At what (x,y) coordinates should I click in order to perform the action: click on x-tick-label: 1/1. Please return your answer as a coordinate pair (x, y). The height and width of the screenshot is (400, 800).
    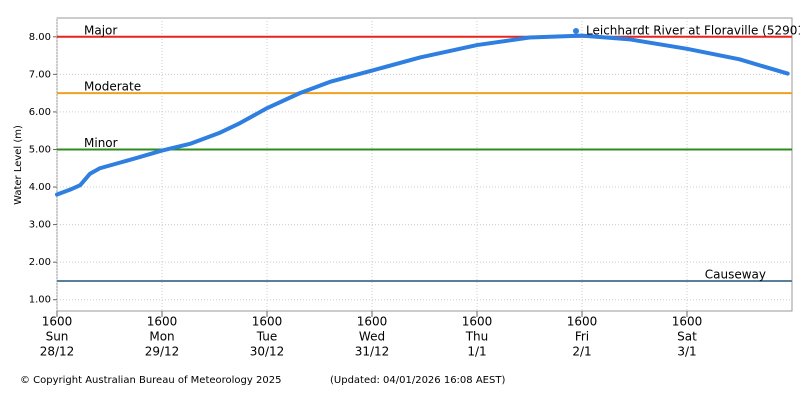
    Looking at the image, I should click on (476, 352).